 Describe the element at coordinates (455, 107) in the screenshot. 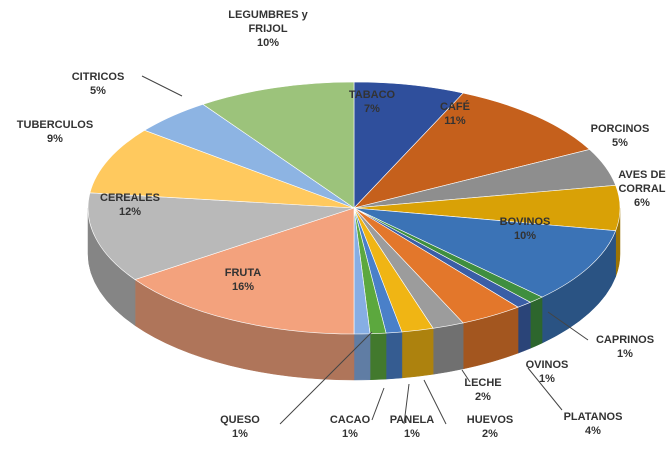

I see `slice-name: CAFÉ` at that location.